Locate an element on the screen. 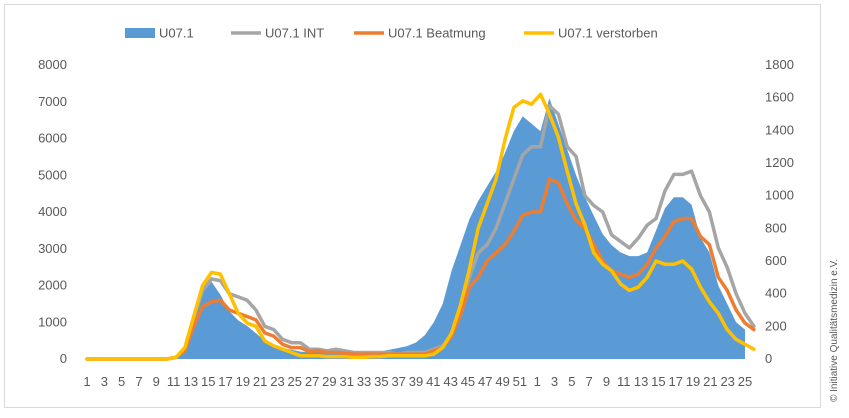  x-tick-label: 45 is located at coordinates (468, 381).